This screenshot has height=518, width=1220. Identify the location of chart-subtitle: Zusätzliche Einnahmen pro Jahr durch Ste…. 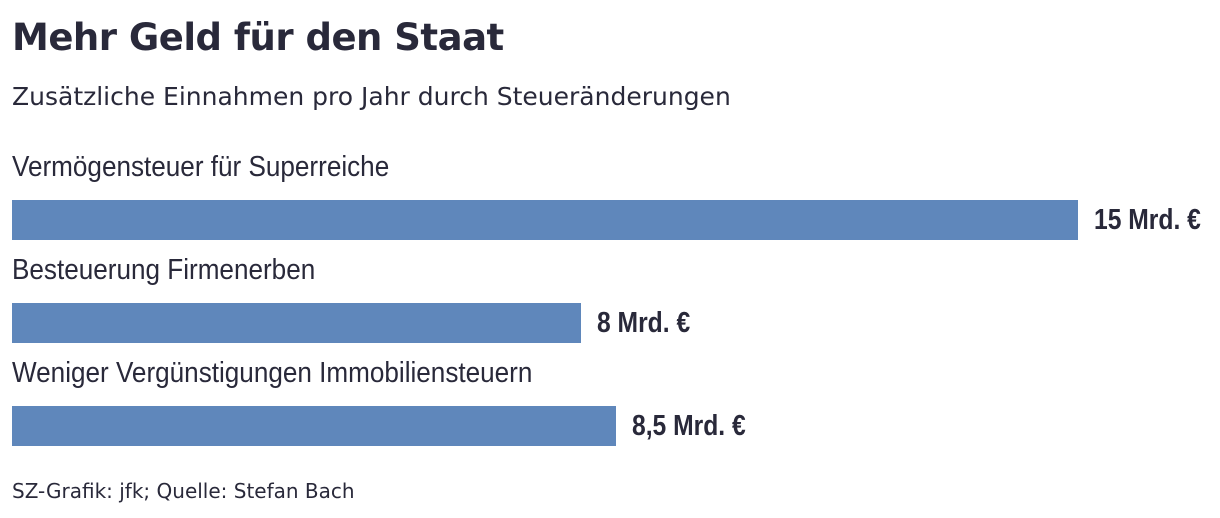
(371, 96).